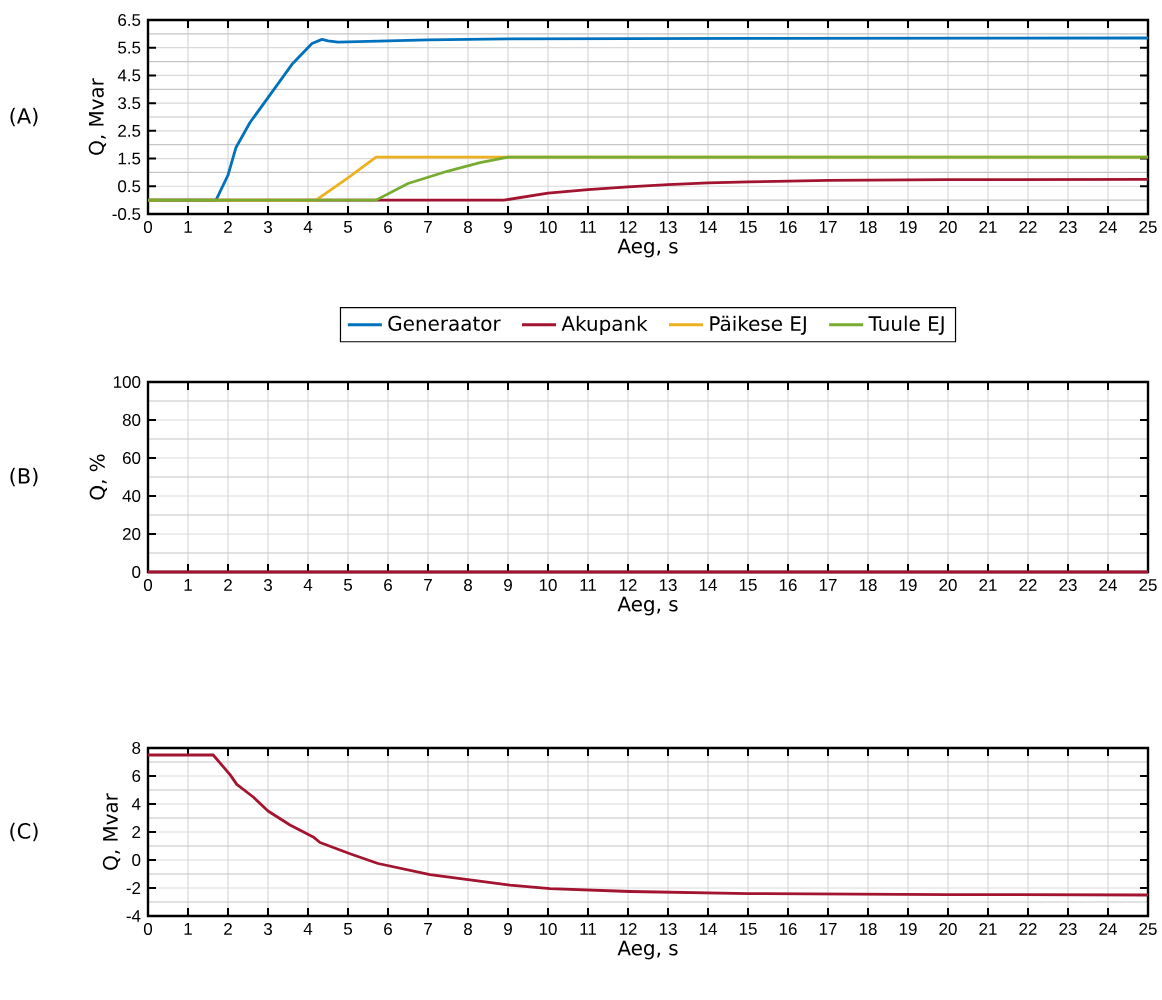  I want to click on legend-label: Päikese EJ, so click(758, 325).